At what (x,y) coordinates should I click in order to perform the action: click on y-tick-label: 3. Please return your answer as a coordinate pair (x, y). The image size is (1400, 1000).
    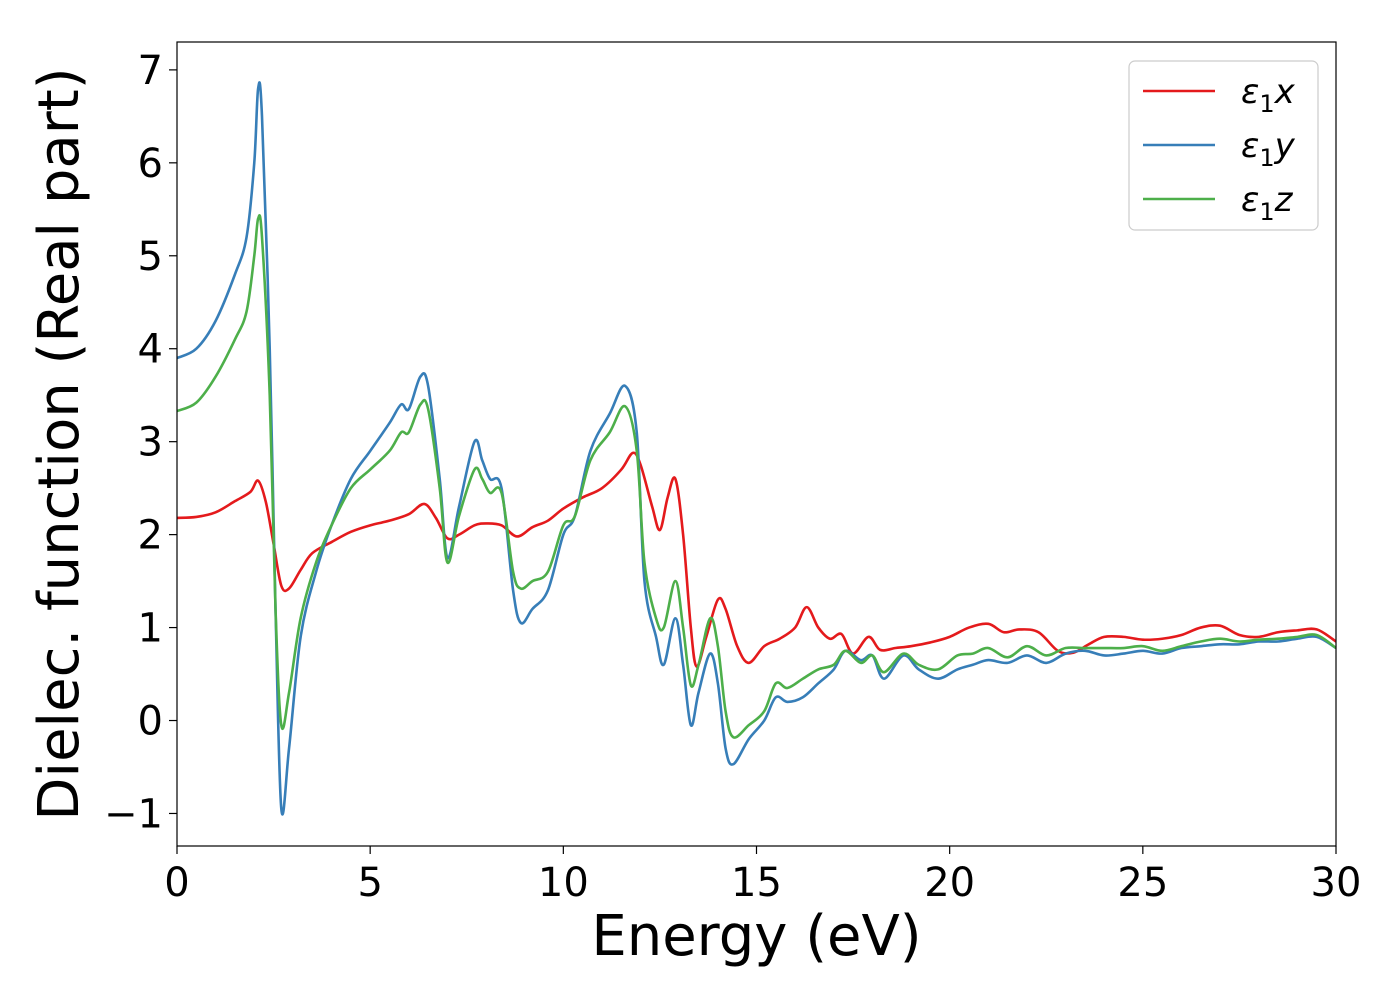
    Looking at the image, I should click on (150, 443).